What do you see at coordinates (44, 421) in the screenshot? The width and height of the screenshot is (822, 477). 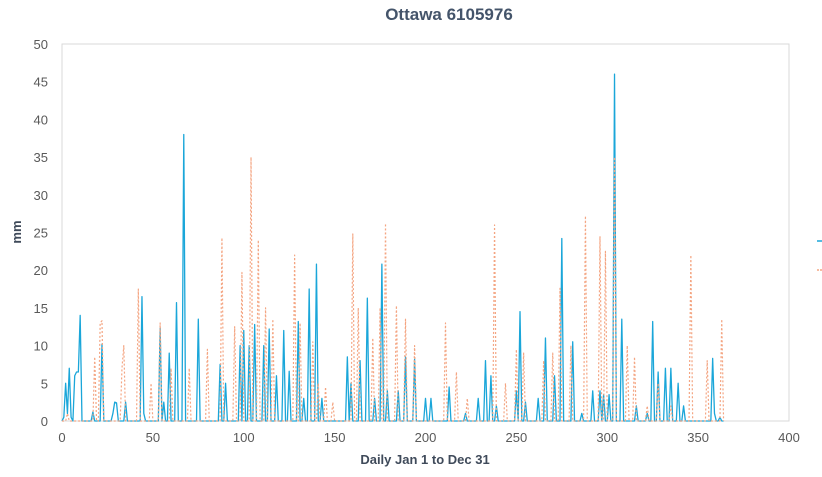 I see `y-tick-label: 0` at bounding box center [44, 421].